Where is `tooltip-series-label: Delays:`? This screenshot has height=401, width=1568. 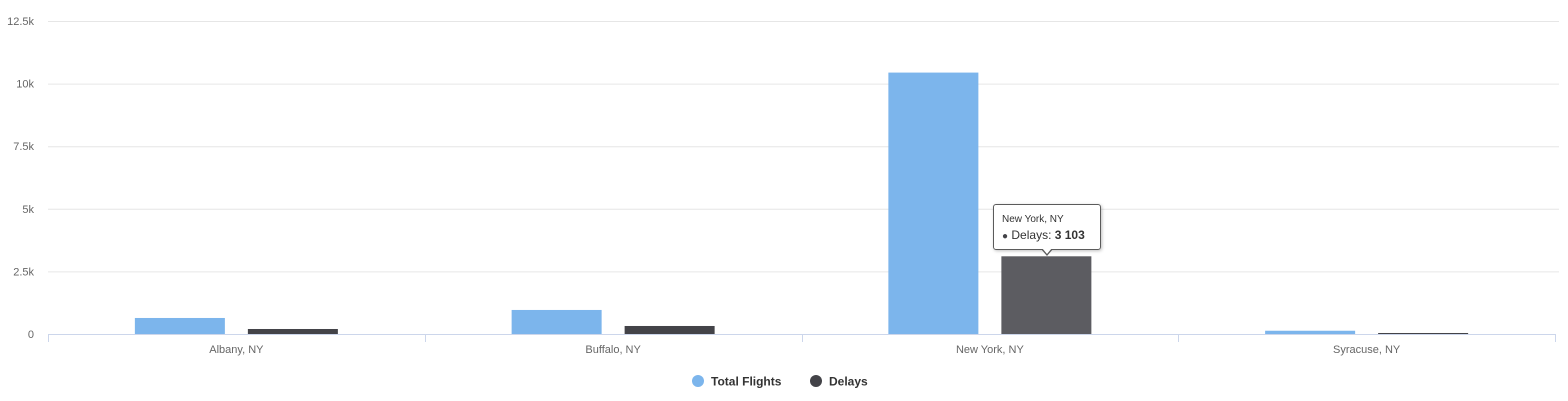
tooltip-series-label: Delays: is located at coordinates (1033, 235).